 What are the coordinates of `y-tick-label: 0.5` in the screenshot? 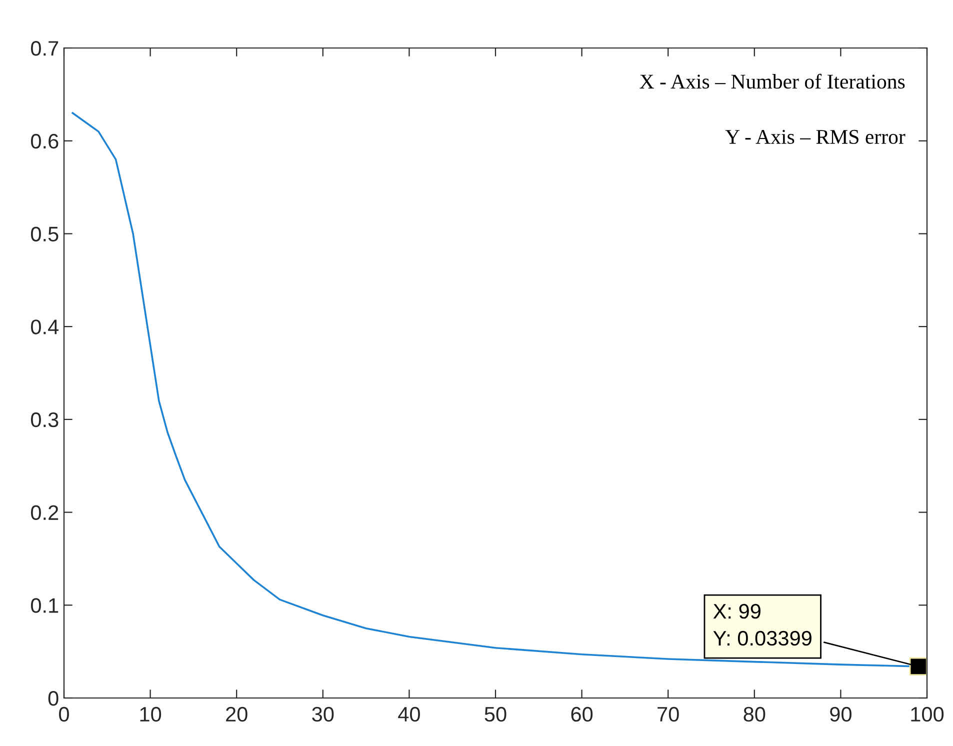 It's located at (44, 234).